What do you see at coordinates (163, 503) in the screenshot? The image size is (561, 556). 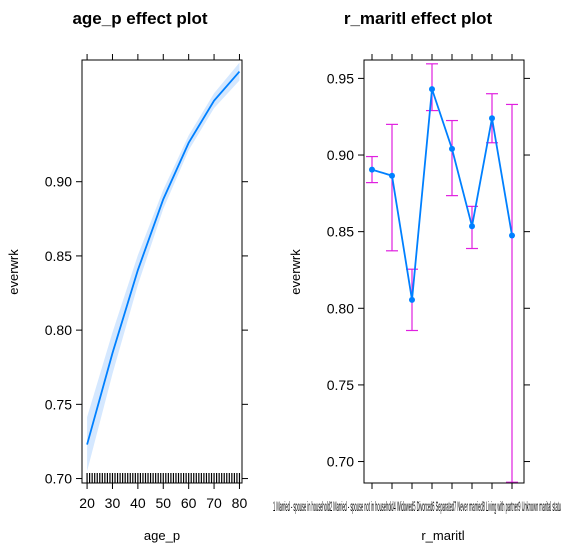 I see `x-tick-label: 50` at bounding box center [163, 503].